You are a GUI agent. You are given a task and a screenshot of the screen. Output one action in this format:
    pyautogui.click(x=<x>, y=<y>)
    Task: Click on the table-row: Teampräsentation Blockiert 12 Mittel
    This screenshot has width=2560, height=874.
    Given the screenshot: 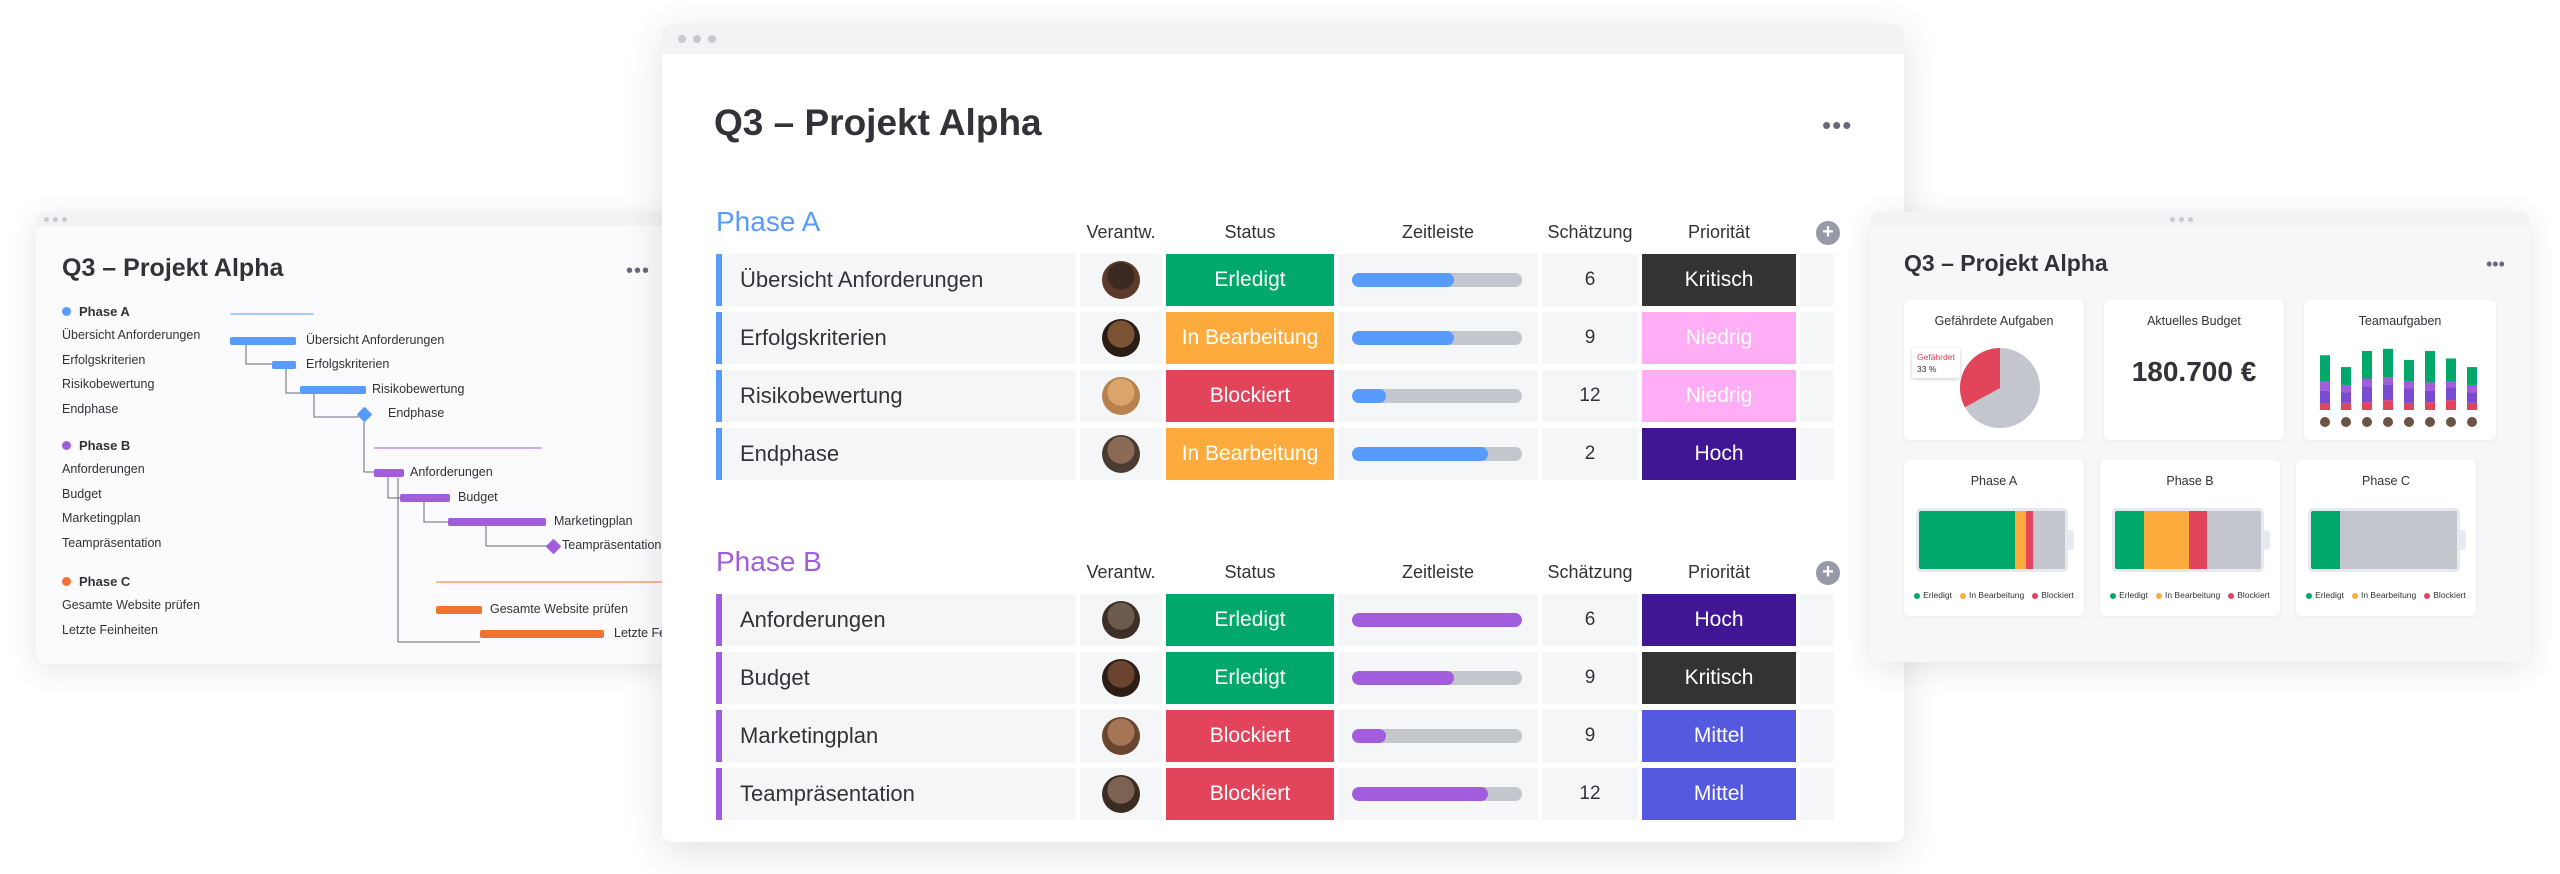 What is the action you would take?
    pyautogui.click(x=1296, y=794)
    